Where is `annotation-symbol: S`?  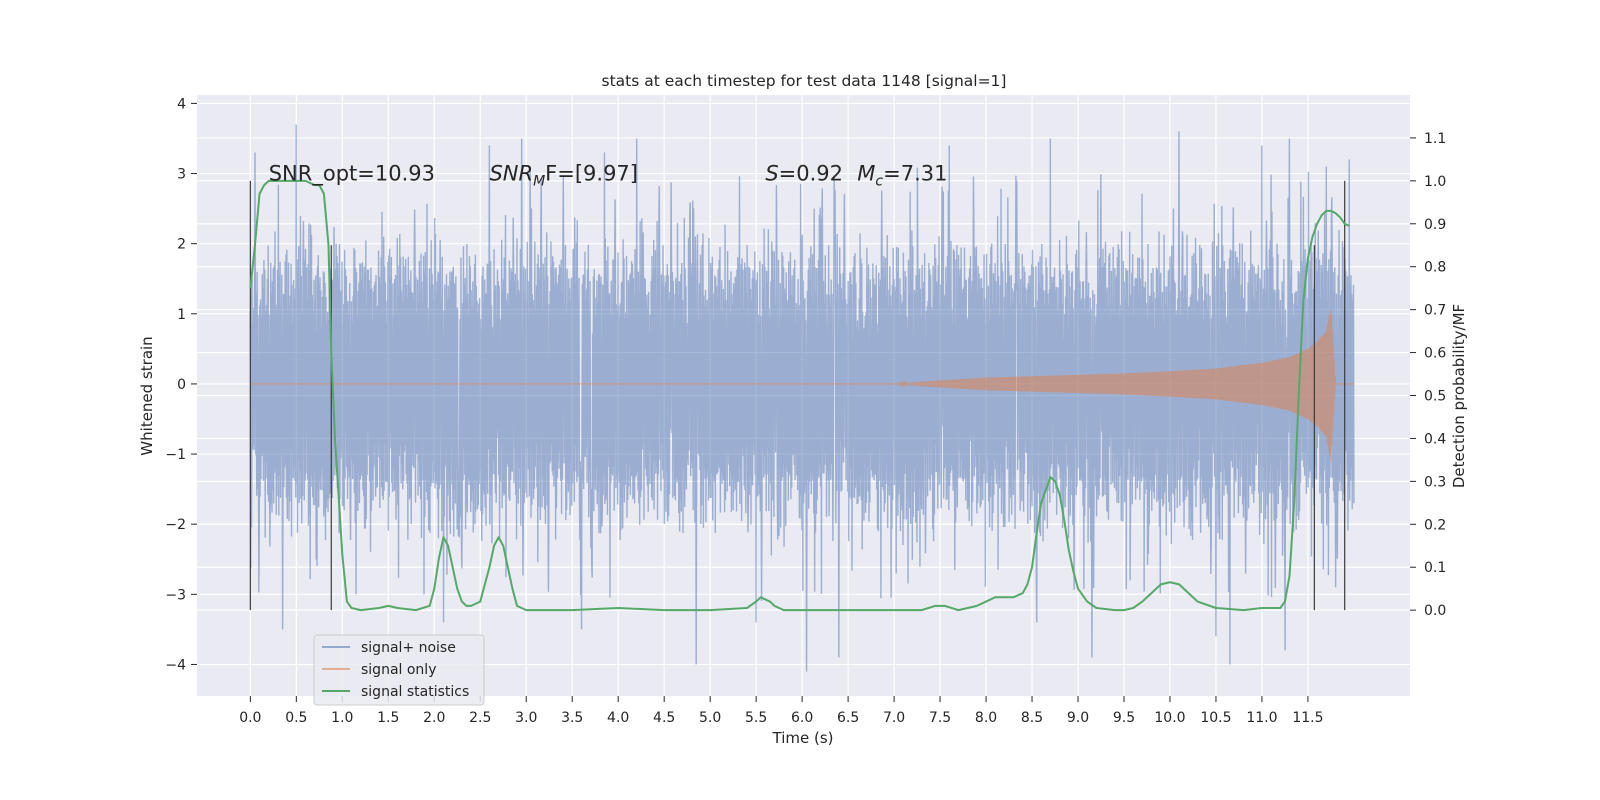 annotation-symbol: S is located at coordinates (771, 174).